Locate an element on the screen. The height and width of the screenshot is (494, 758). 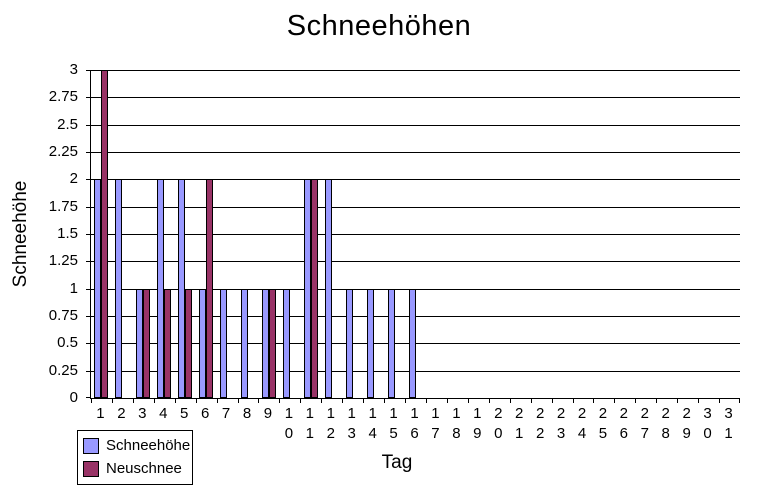
x-tick-label: 7 is located at coordinates (226, 413).